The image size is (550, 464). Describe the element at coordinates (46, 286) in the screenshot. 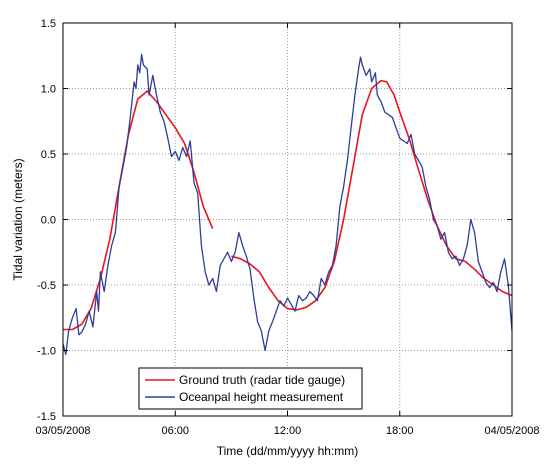

I see `y-tick-label: -0.5` at that location.